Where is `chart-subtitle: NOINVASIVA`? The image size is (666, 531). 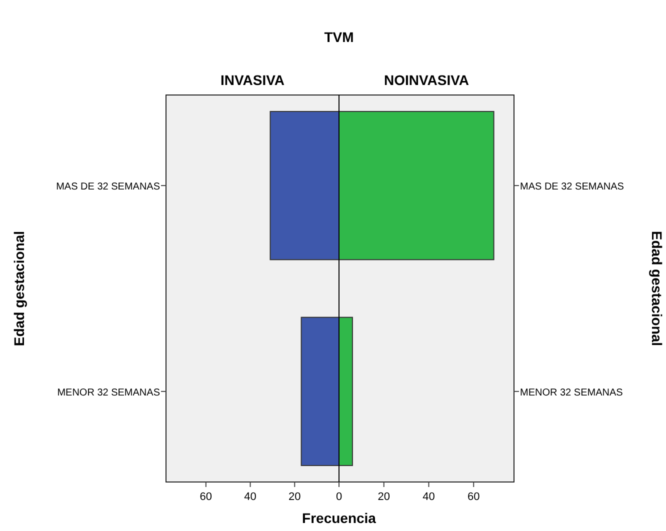 chart-subtitle: NOINVASIVA is located at coordinates (427, 80).